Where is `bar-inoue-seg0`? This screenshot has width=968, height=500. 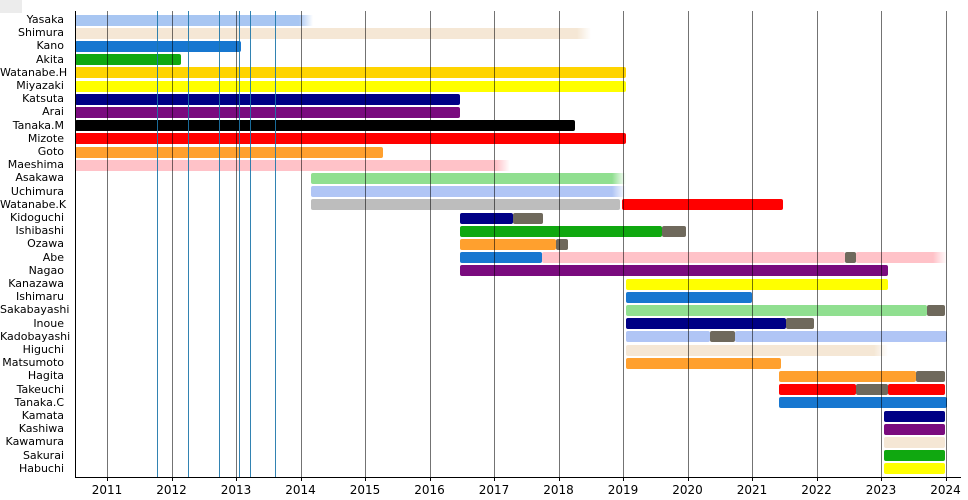
bar-inoue-seg0 is located at coordinates (706, 324).